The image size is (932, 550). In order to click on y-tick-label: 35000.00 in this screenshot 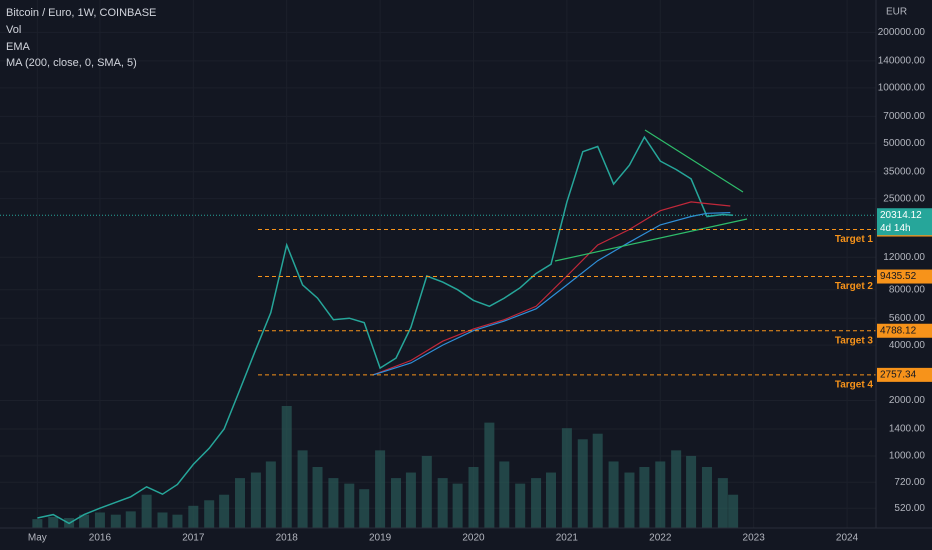, I will do `click(904, 171)`.